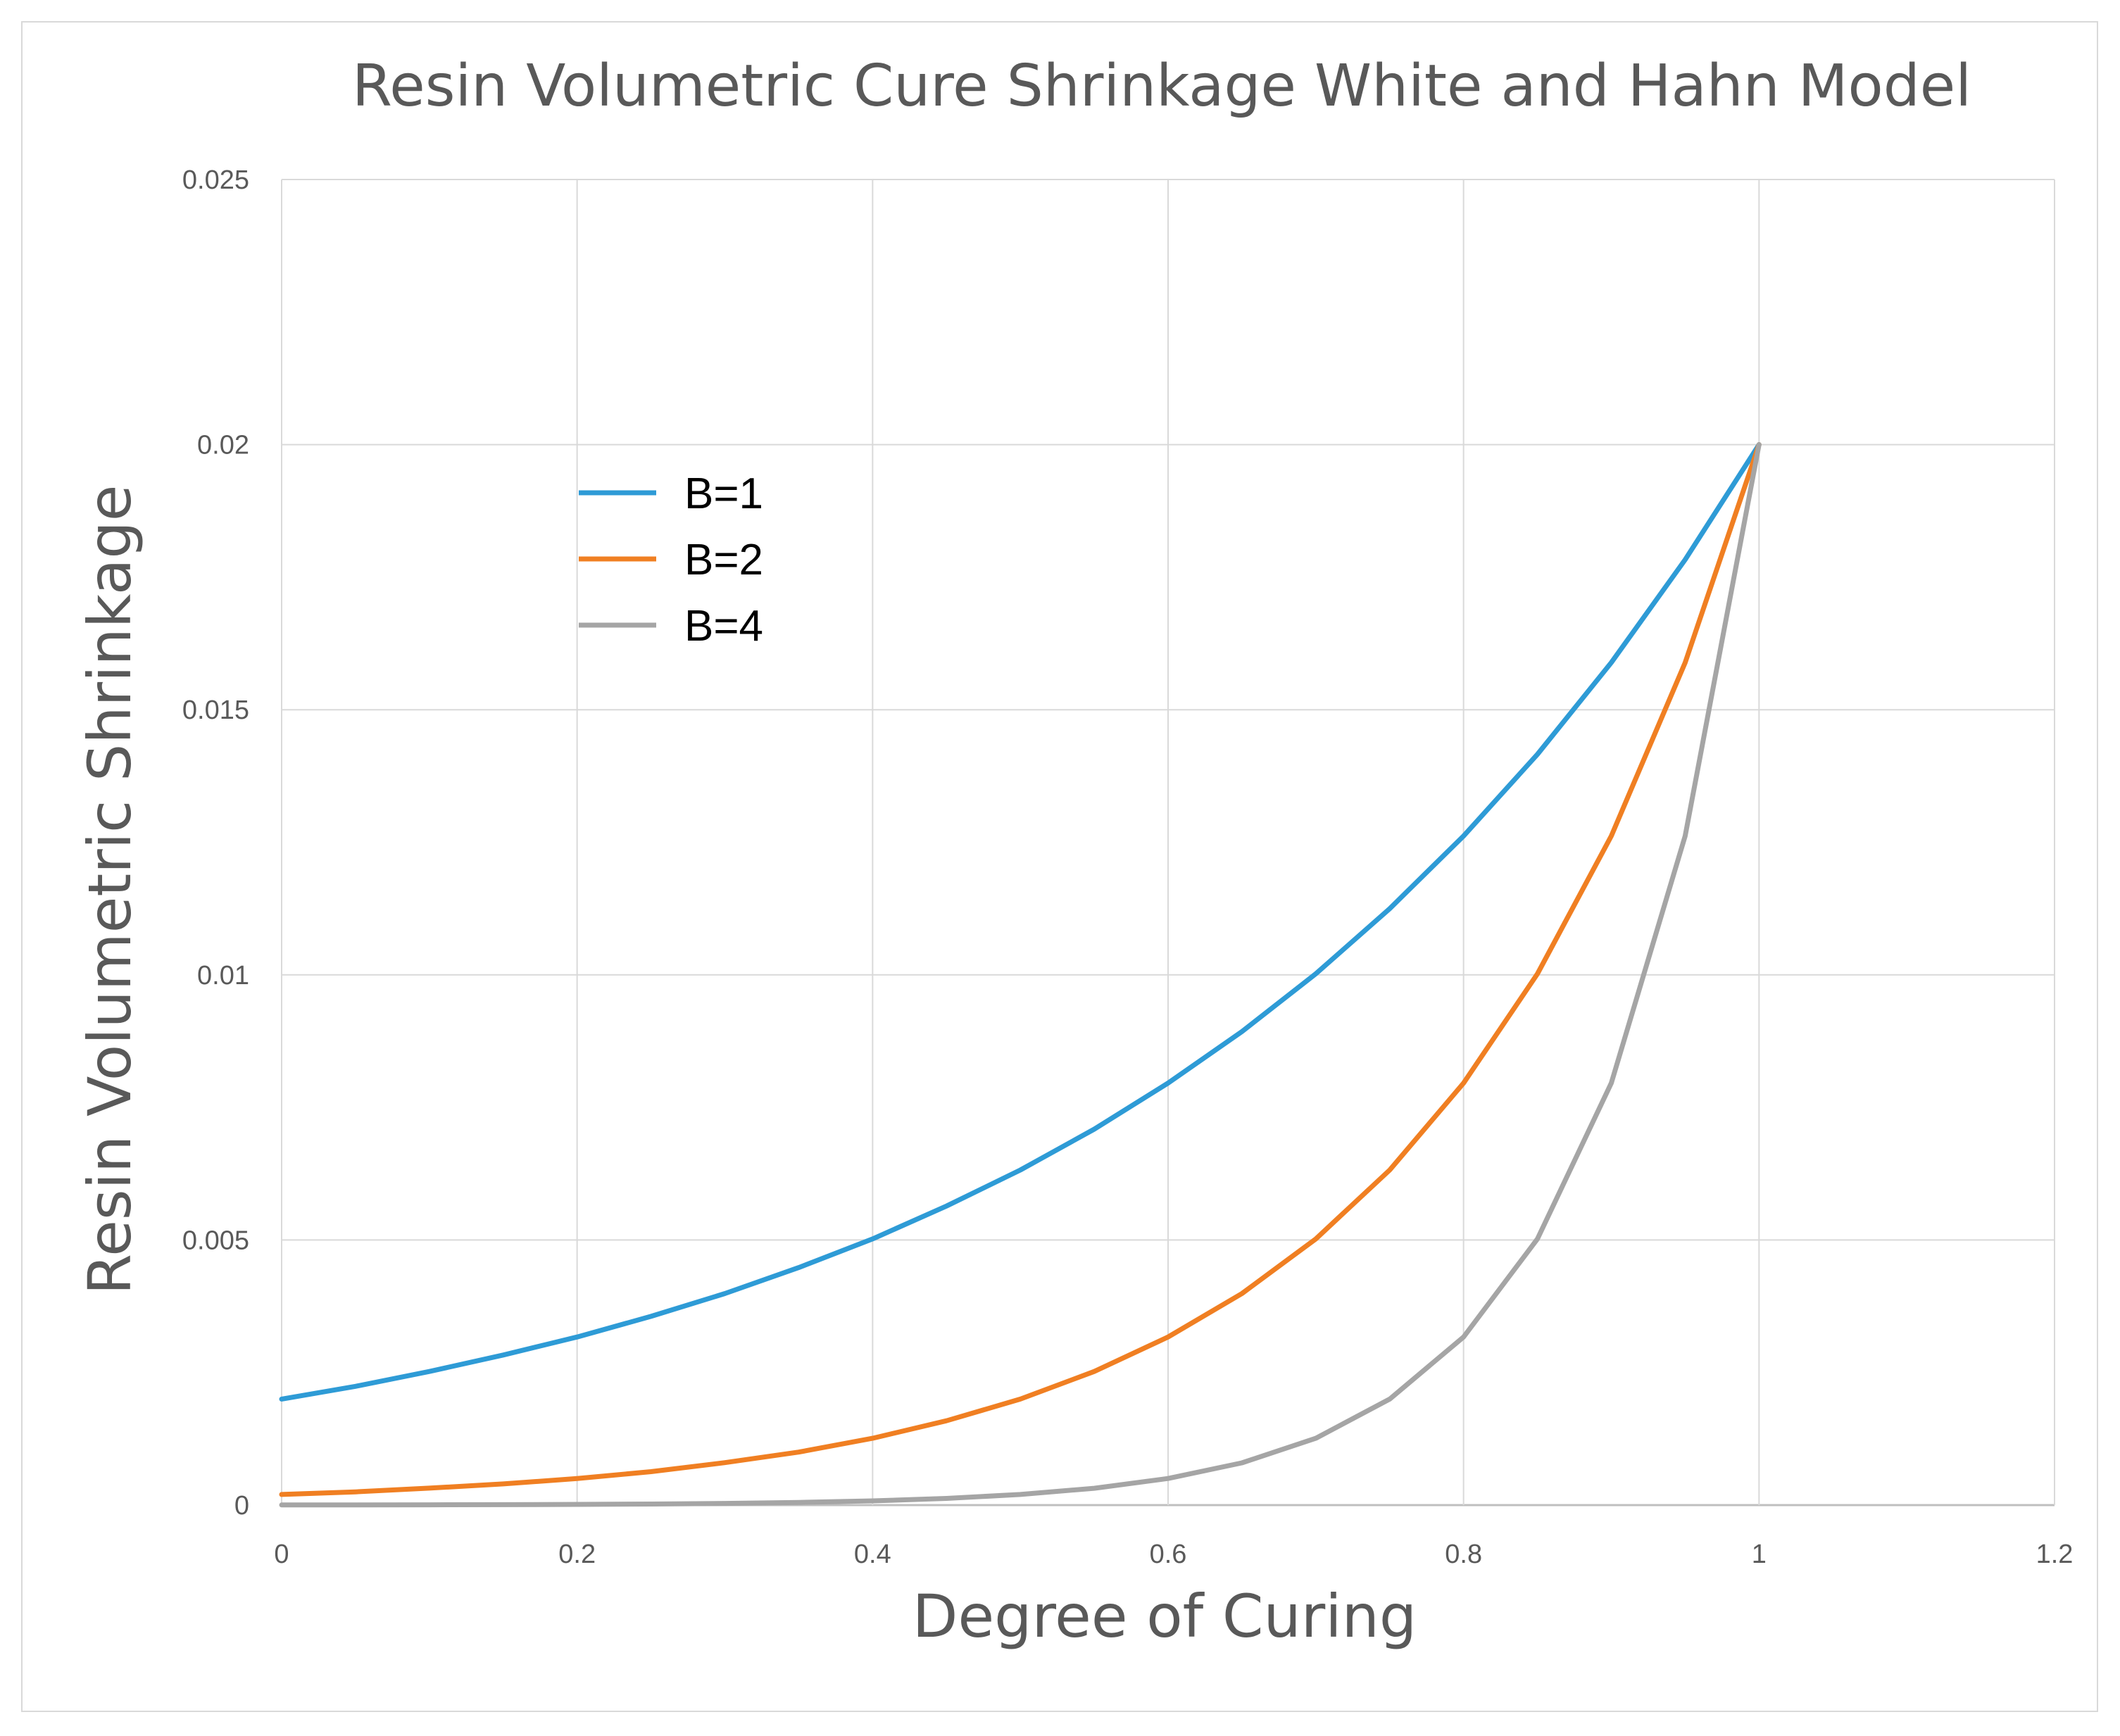 Image resolution: width=2120 pixels, height=1736 pixels. Describe the element at coordinates (215, 180) in the screenshot. I see `y-tick-label: 0.025` at that location.